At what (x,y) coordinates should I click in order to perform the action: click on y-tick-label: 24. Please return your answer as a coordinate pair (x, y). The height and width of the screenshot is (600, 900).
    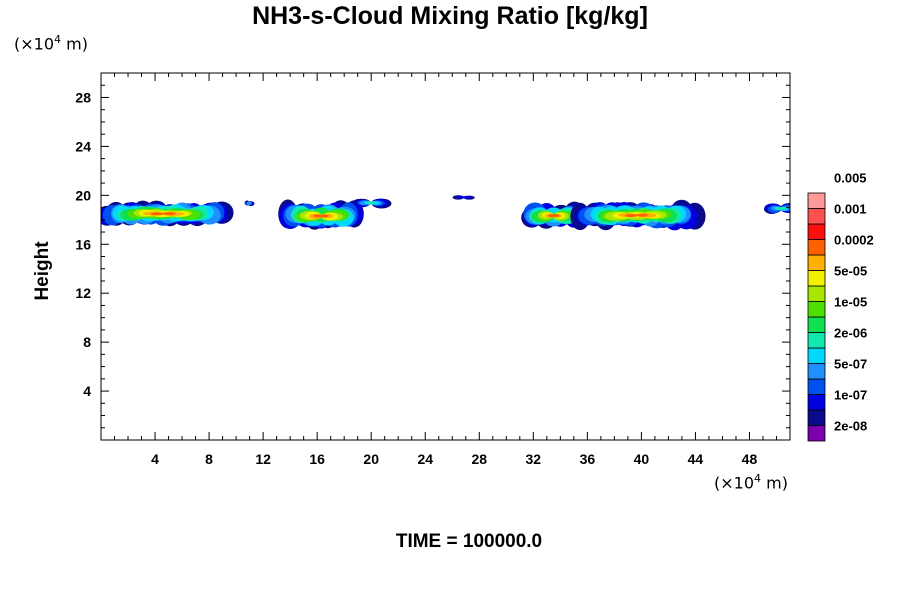
    Looking at the image, I should click on (83, 146).